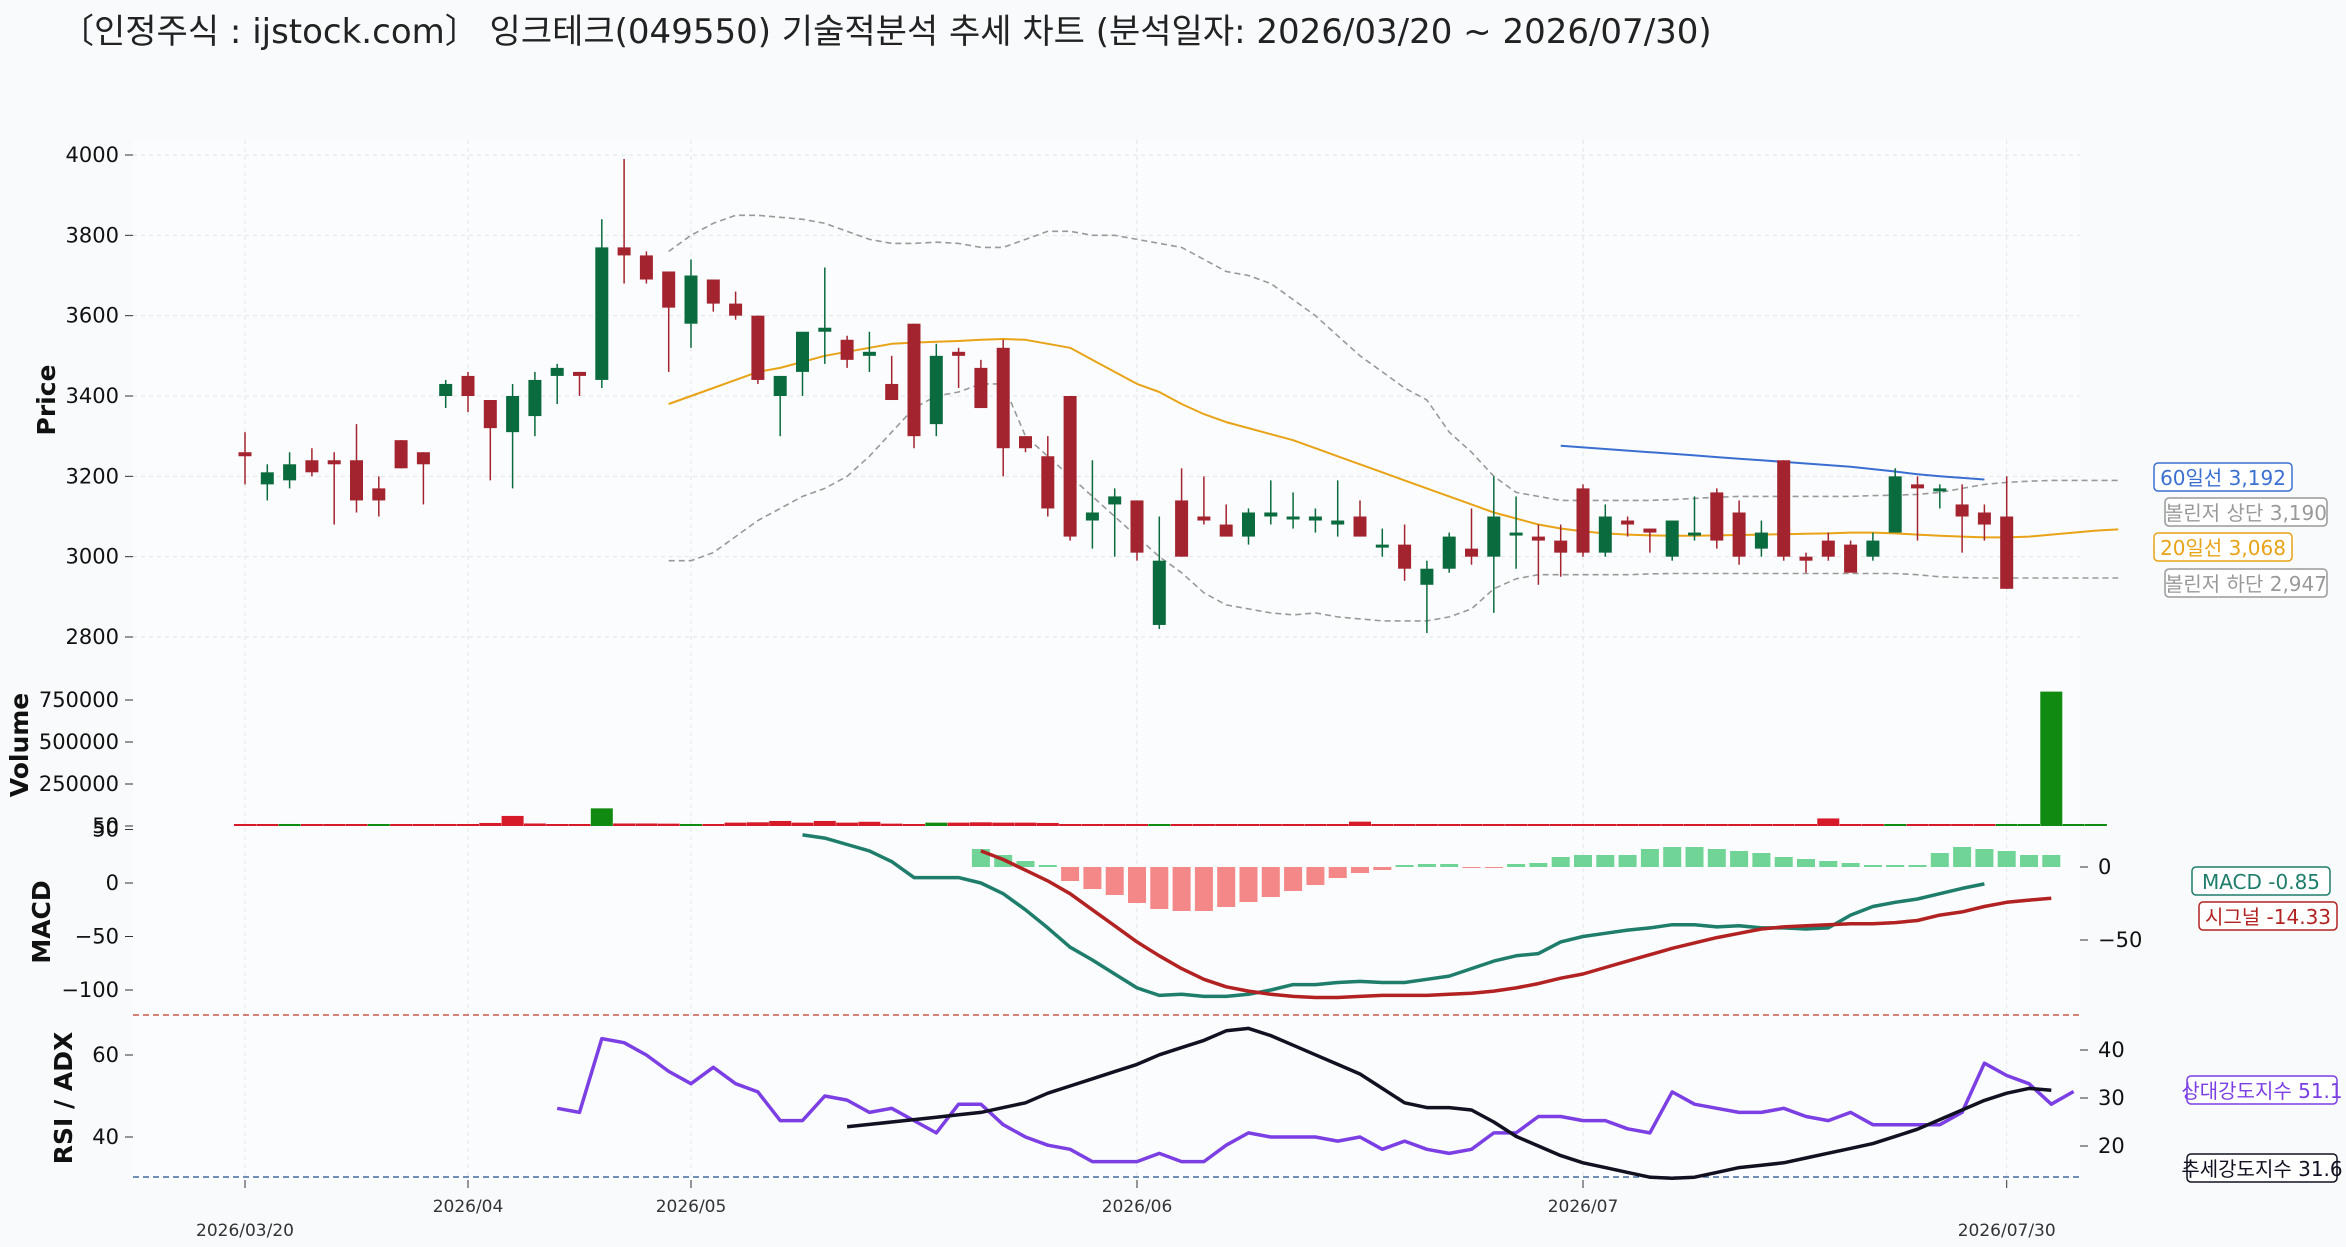  Describe the element at coordinates (79, 700) in the screenshot. I see `volume-tick-label: 750000` at that location.